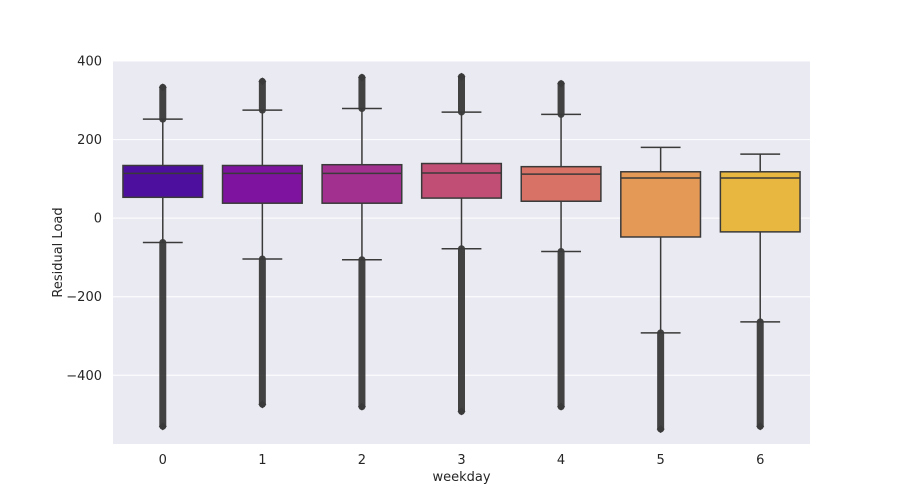  Describe the element at coordinates (760, 460) in the screenshot. I see `x-tick-label: 6` at that location.